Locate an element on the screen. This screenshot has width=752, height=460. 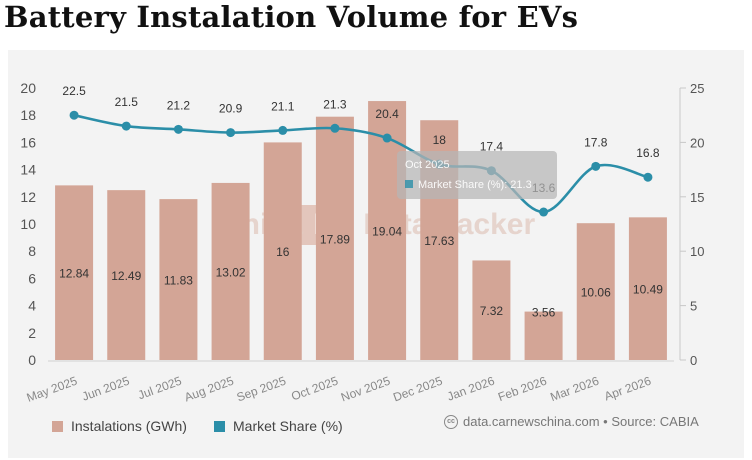
market-share-label: 18 is located at coordinates (440, 140).